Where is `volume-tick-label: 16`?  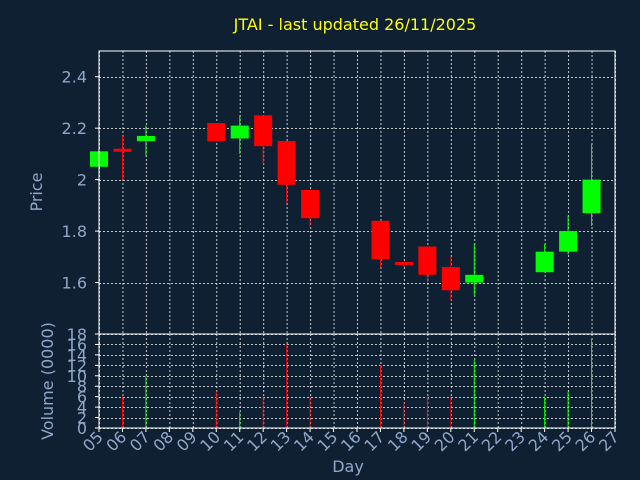 volume-tick-label: 16 is located at coordinates (77, 344).